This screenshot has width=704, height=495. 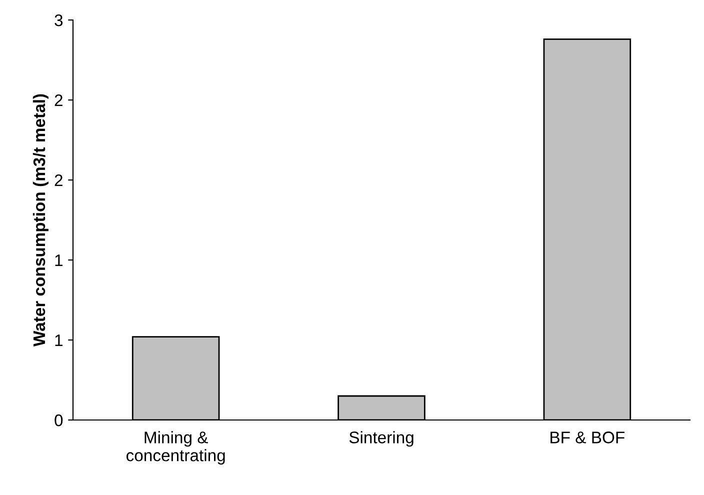 I want to click on y-tick-label: 3, so click(x=58, y=20).